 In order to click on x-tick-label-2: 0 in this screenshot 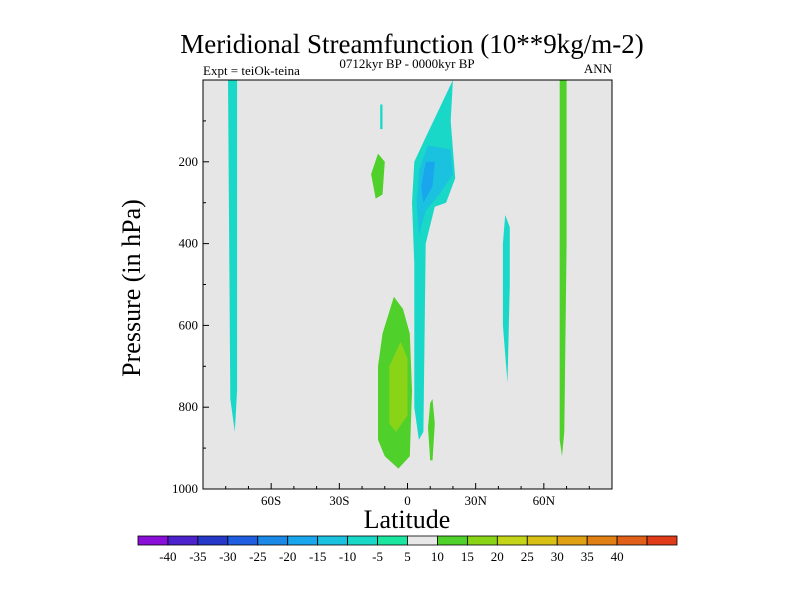, I will do `click(407, 500)`.